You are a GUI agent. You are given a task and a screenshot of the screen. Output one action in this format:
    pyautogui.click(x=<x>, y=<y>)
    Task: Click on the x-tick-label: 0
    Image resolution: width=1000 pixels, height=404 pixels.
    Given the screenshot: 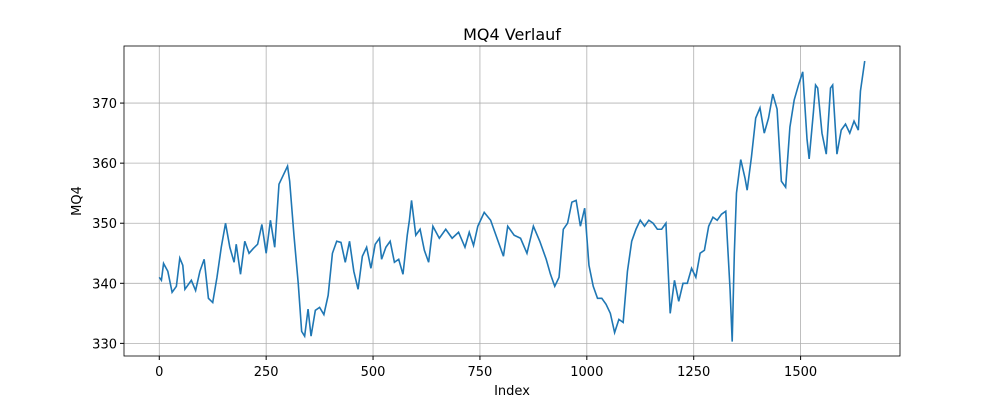 What is the action you would take?
    pyautogui.click(x=159, y=372)
    